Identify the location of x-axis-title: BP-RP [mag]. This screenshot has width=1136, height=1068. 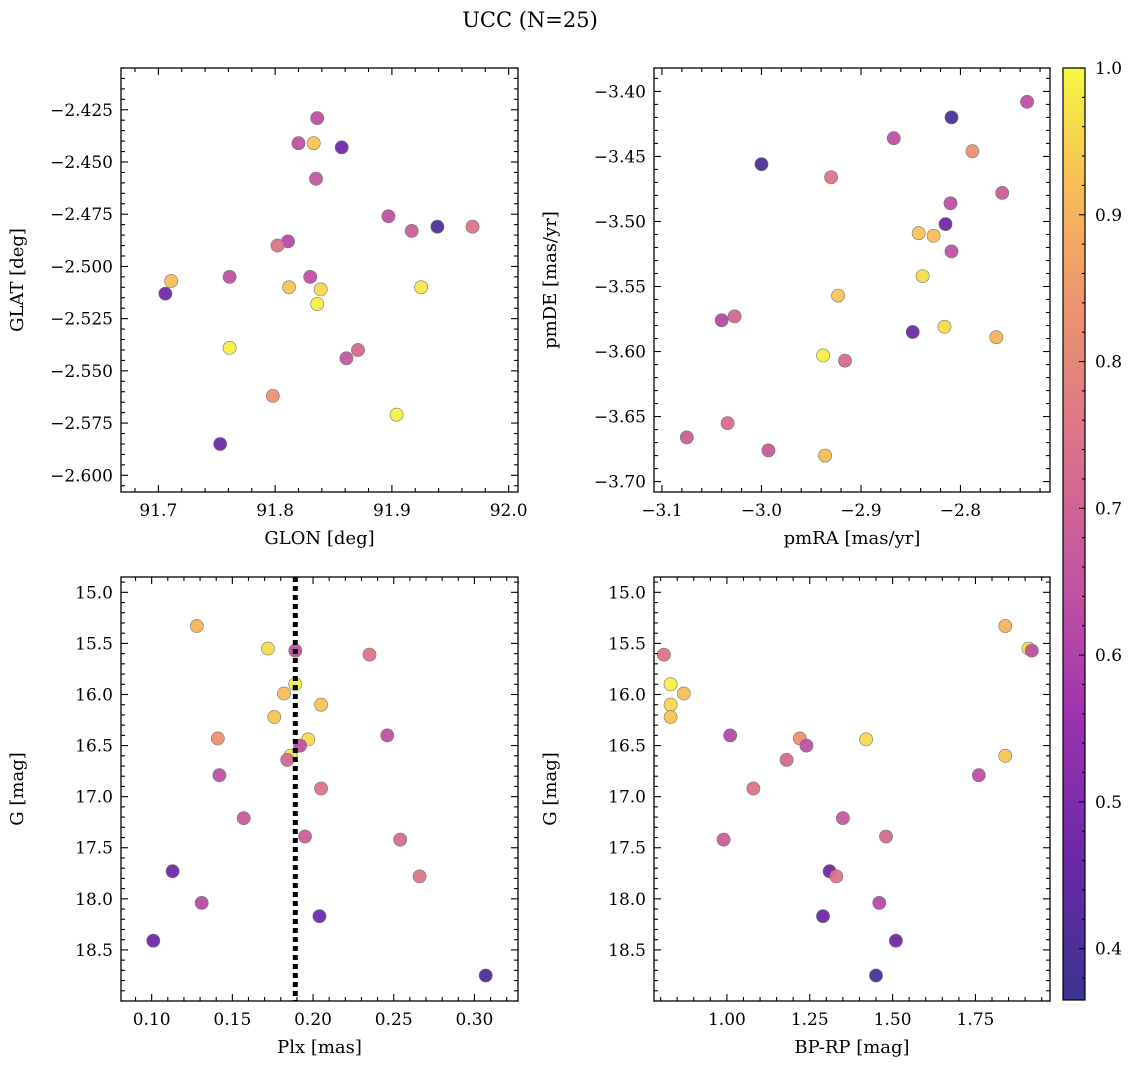
(851, 1047).